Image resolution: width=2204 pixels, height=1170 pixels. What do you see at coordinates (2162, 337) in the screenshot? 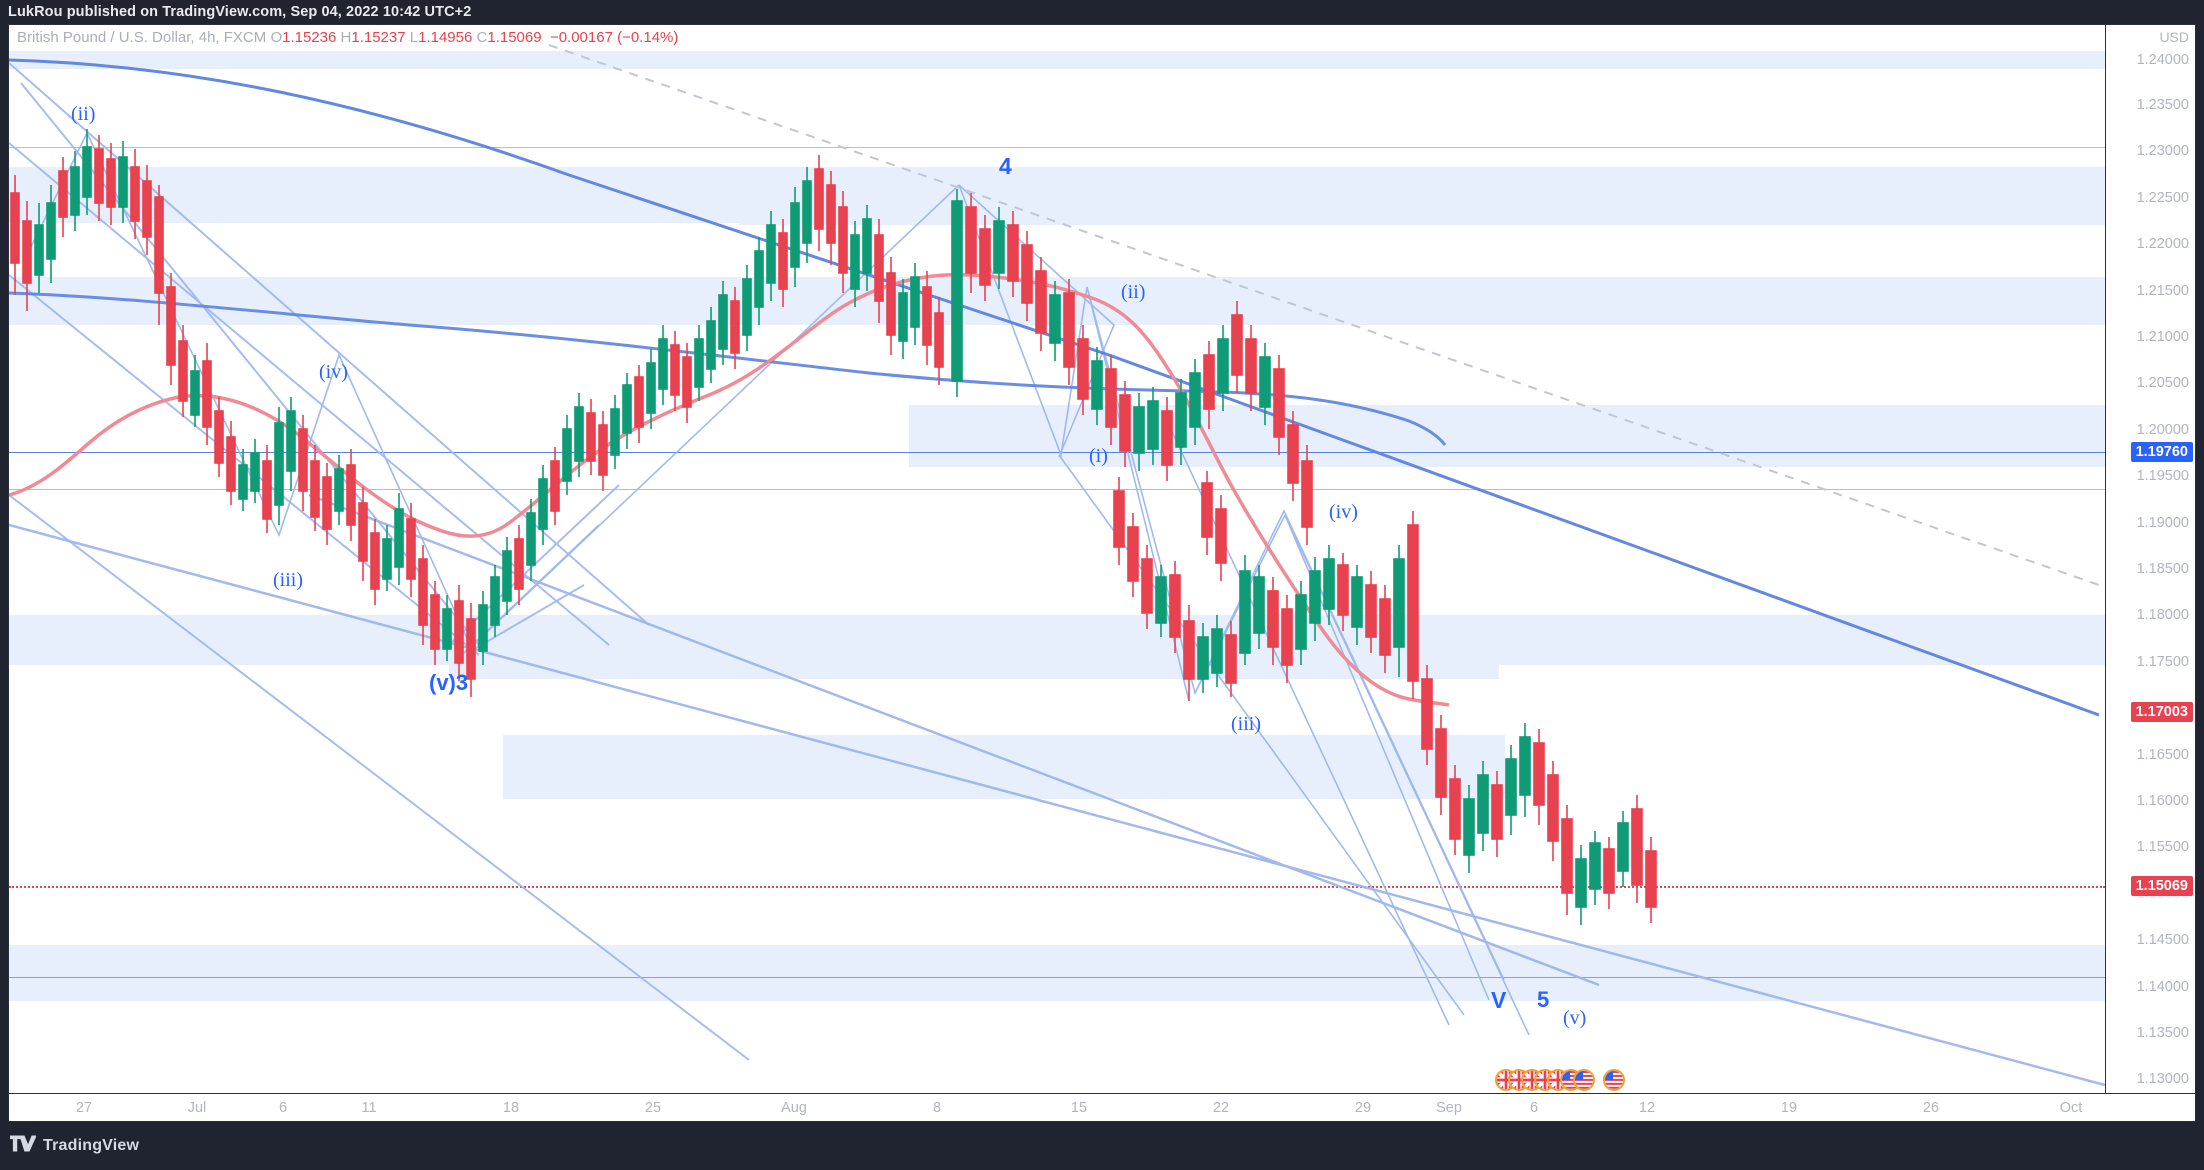
I see `price-tick: 1.21000` at bounding box center [2162, 337].